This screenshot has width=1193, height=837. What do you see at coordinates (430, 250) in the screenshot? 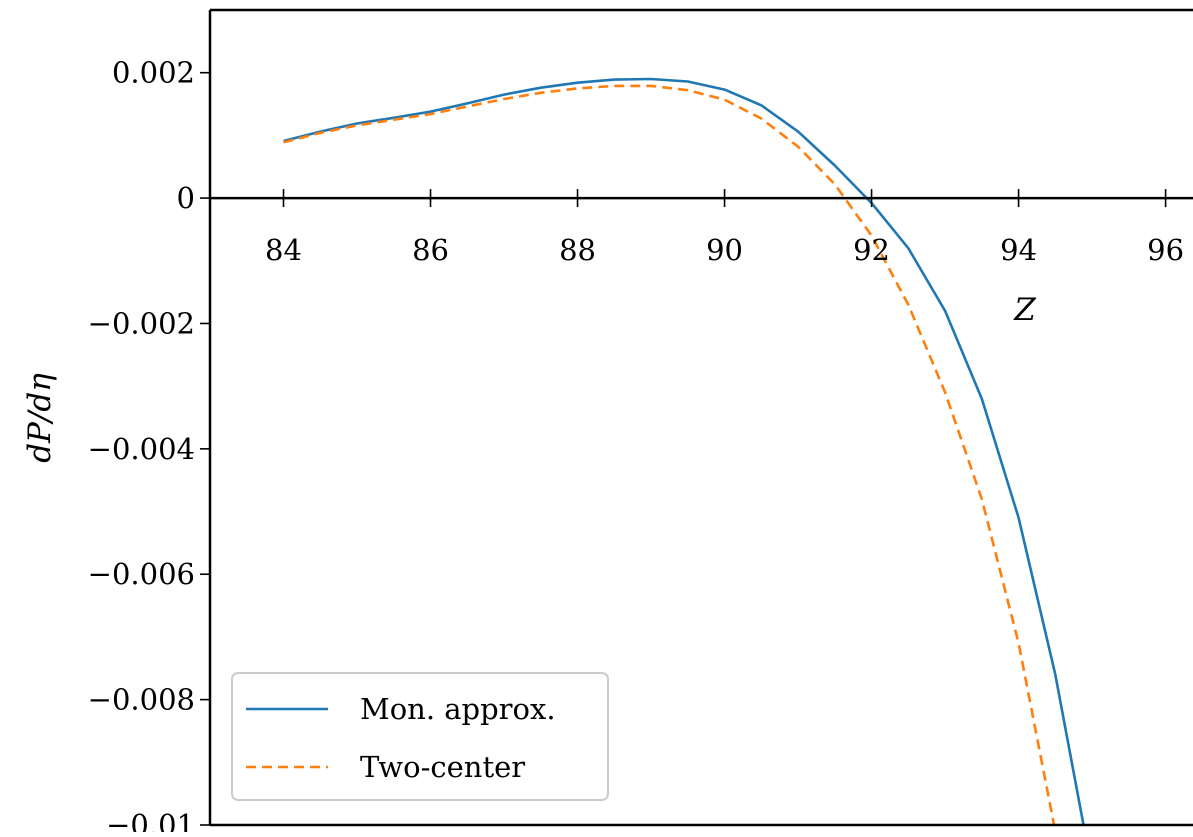
I see `x-tick-label: 86` at bounding box center [430, 250].